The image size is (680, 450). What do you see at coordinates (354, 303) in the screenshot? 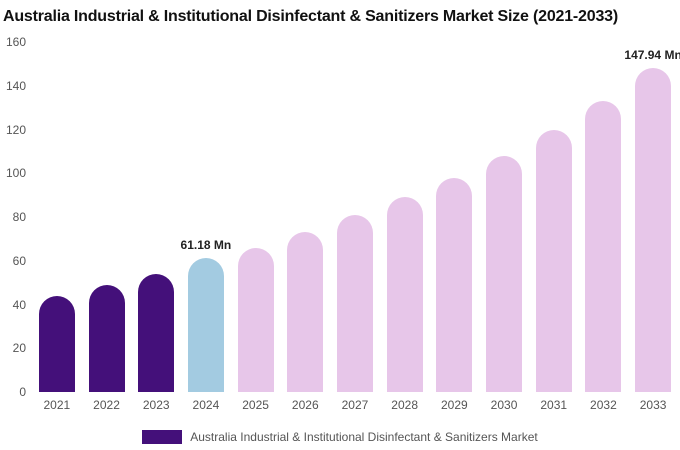
I see `bar-2027` at bounding box center [354, 303].